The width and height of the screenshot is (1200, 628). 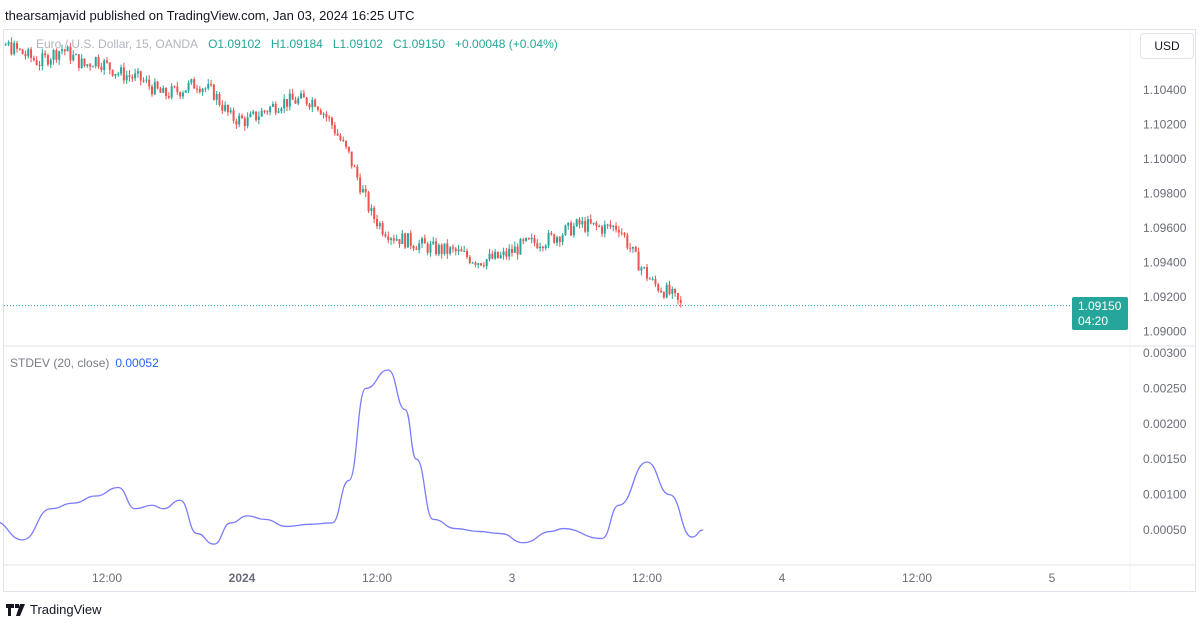 What do you see at coordinates (234, 44) in the screenshot?
I see `legend-open: O1.09102` at bounding box center [234, 44].